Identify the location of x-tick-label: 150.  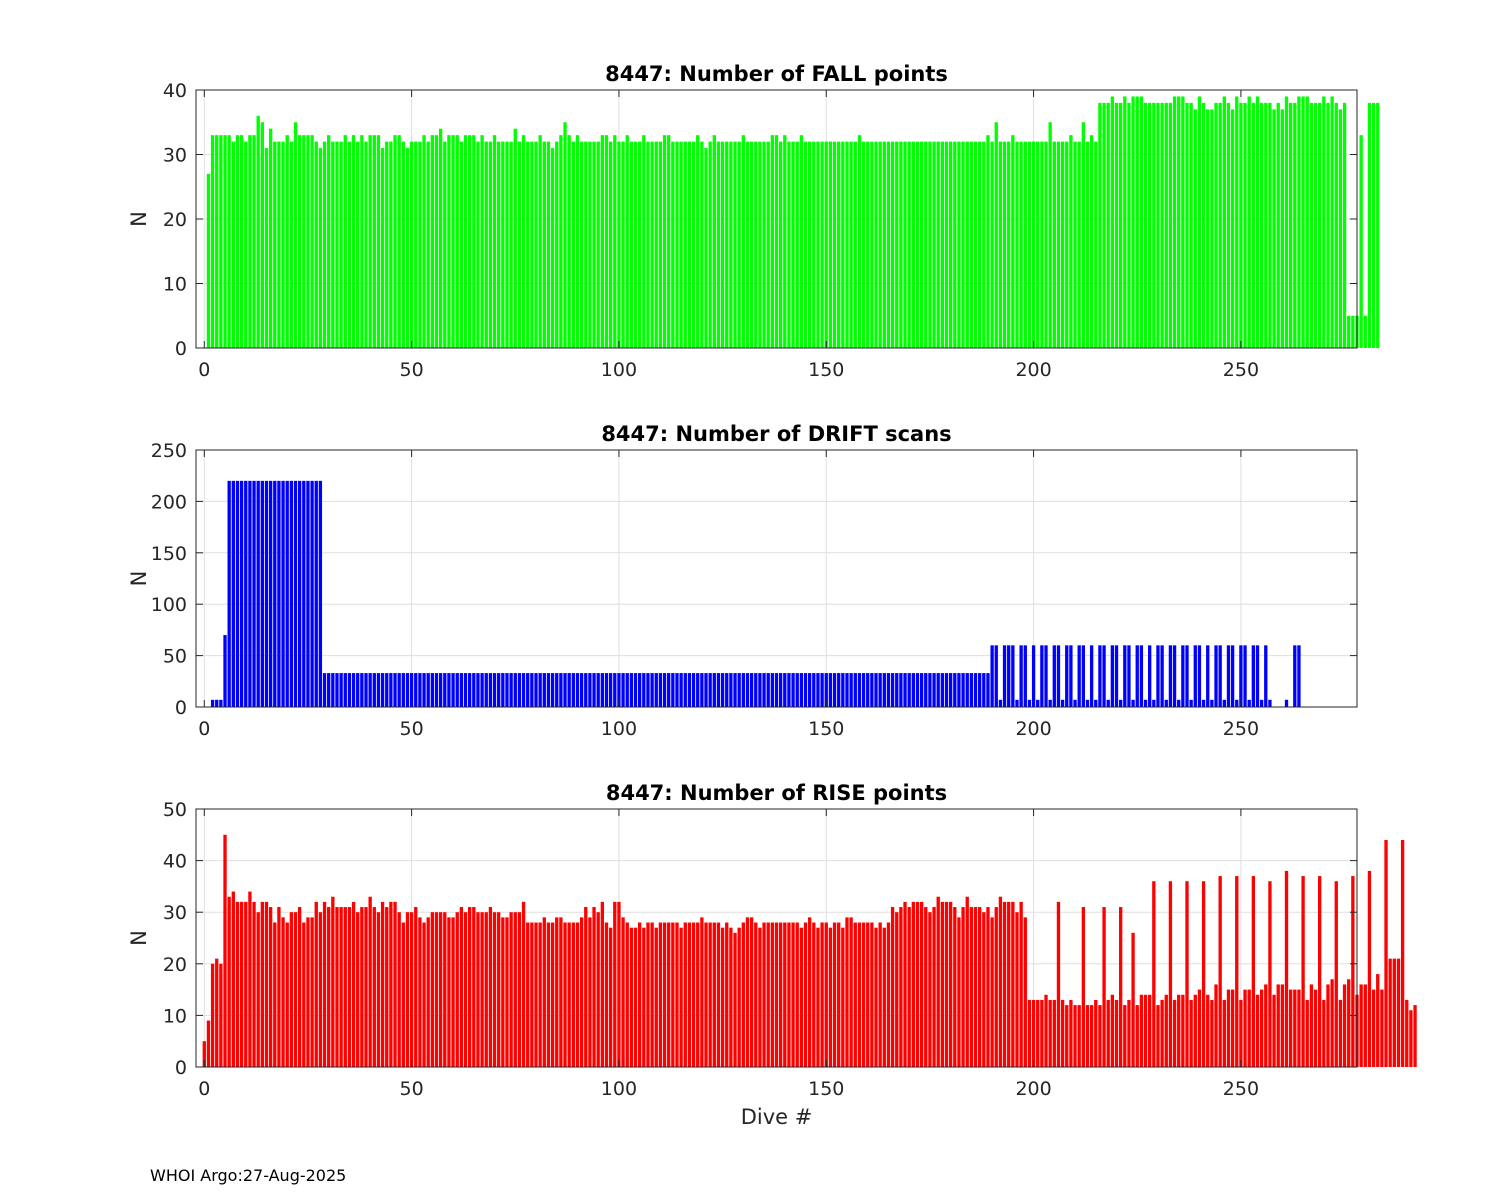
(826, 729).